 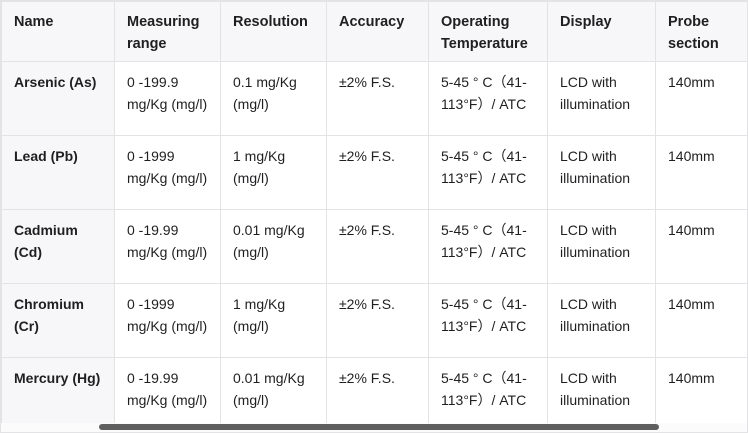 What do you see at coordinates (58, 98) in the screenshot?
I see `row-header: Arsenic (As)` at bounding box center [58, 98].